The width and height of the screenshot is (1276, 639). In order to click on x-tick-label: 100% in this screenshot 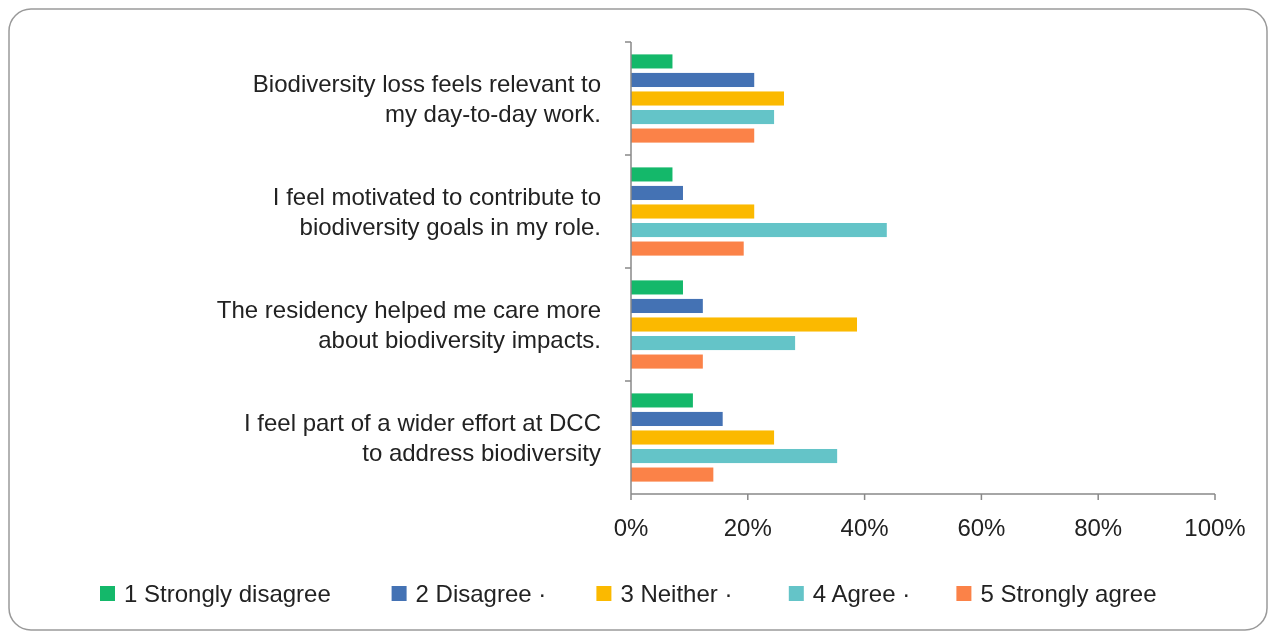, I will do `click(1215, 527)`.